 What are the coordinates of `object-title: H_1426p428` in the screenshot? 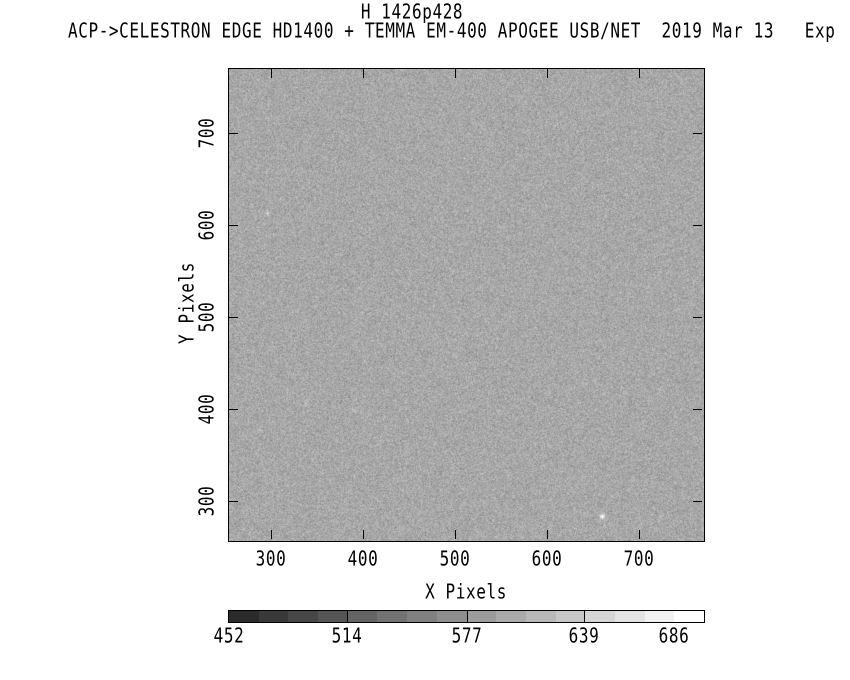 It's located at (412, 12).